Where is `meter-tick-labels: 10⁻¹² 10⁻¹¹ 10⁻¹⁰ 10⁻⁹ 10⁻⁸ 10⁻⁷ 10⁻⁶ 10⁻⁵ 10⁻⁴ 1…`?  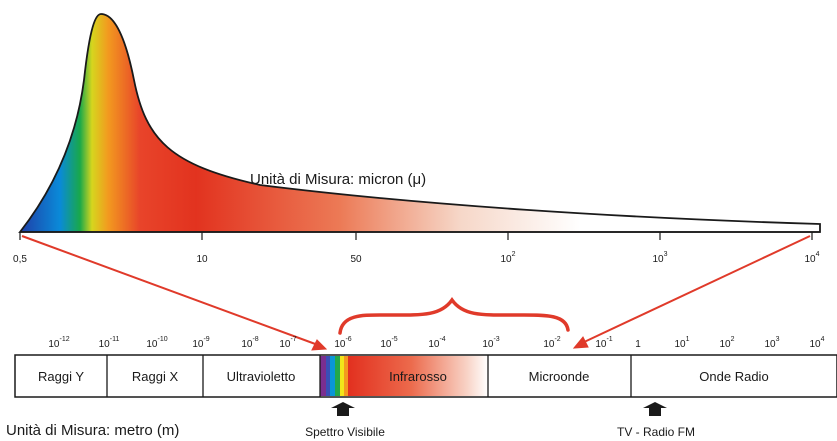
meter-tick-labels: 10⁻¹² 10⁻¹¹ 10⁻¹⁰ 10⁻⁹ 10⁻⁸ 10⁻⁷ 10⁻⁶ 10⁻⁵ 10⁻⁴ 1… is located at coordinates (436, 343).